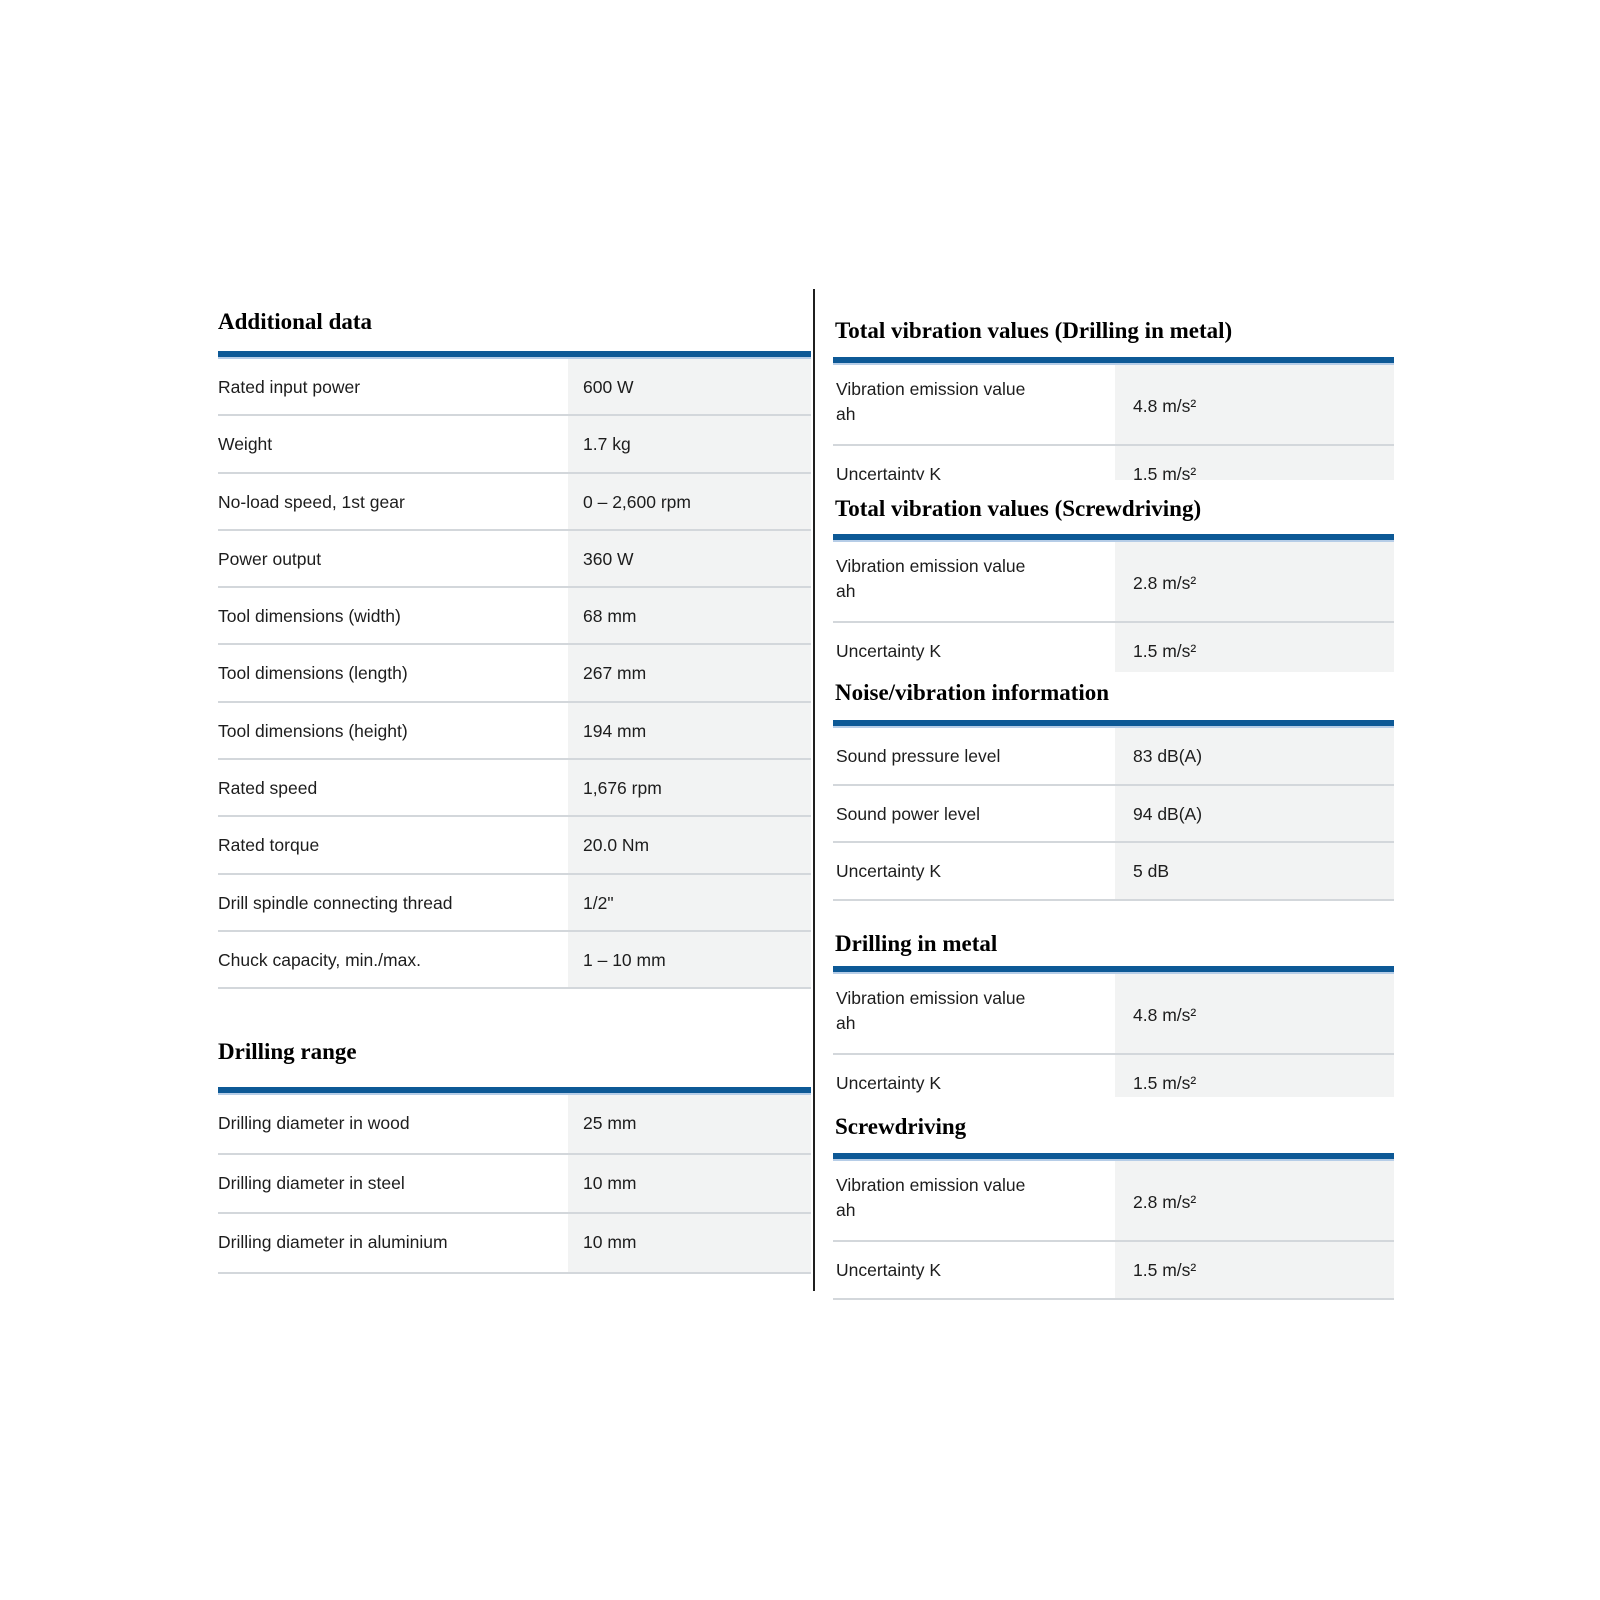 Image resolution: width=1600 pixels, height=1600 pixels. What do you see at coordinates (689, 444) in the screenshot?
I see `spec-value: 1.7 kg` at bounding box center [689, 444].